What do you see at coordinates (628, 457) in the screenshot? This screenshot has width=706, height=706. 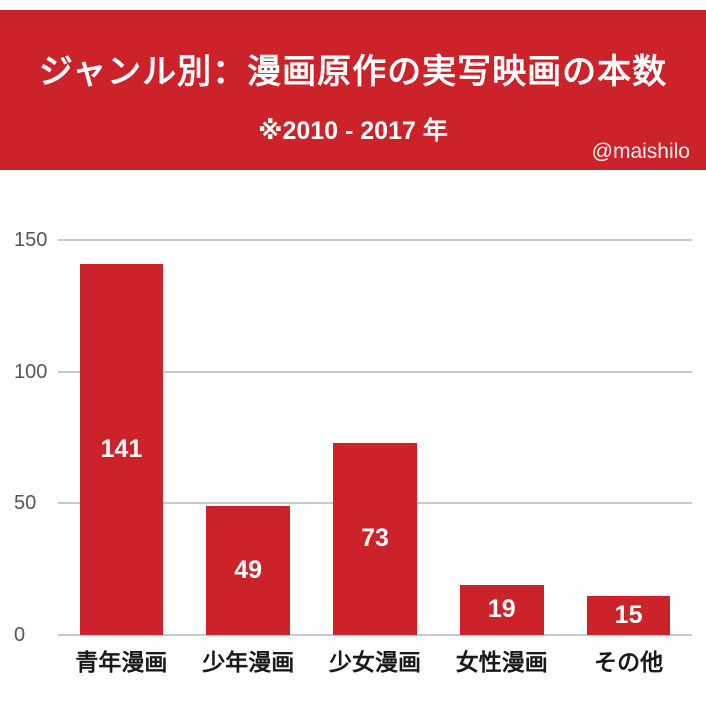 I see `bar-slot: 15 その他` at bounding box center [628, 457].